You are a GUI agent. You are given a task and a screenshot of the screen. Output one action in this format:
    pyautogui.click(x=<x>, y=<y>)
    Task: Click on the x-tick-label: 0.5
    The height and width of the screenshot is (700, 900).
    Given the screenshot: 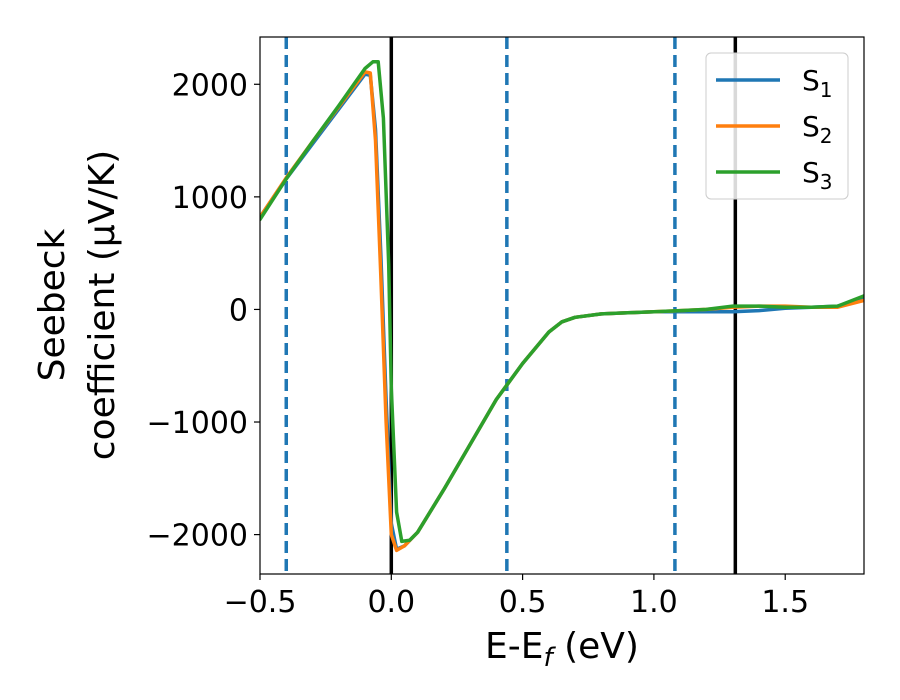 What is the action you would take?
    pyautogui.click(x=523, y=602)
    